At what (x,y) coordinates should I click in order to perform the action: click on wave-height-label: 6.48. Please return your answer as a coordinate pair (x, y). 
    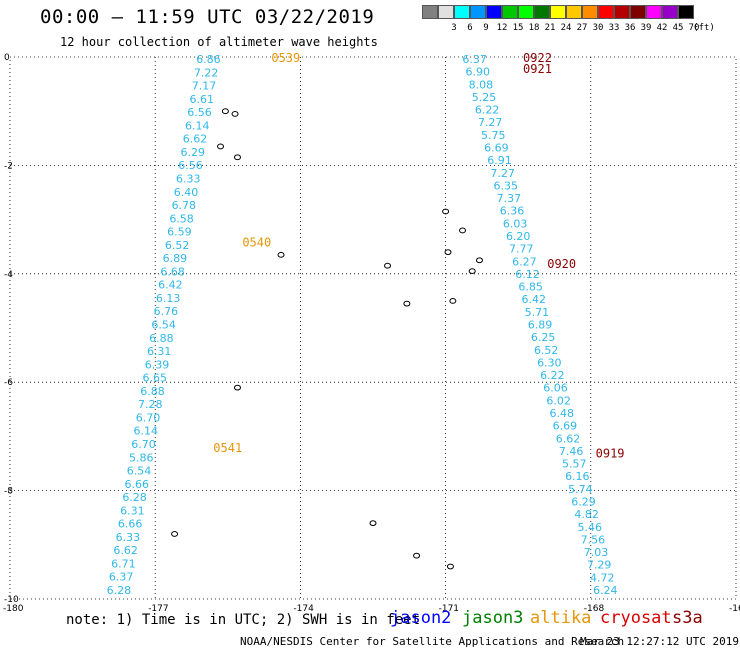
    Looking at the image, I should click on (562, 413).